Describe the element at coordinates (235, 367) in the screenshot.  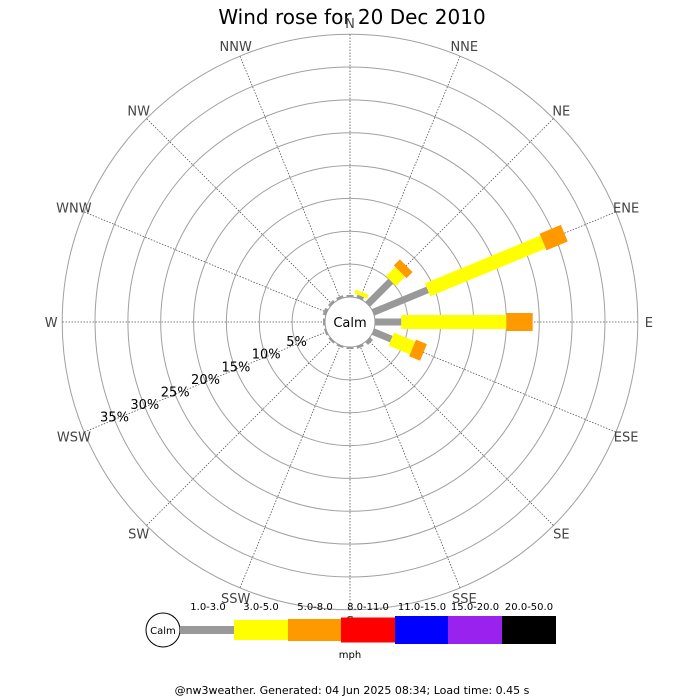
I see `ring-label-15: 15%` at that location.